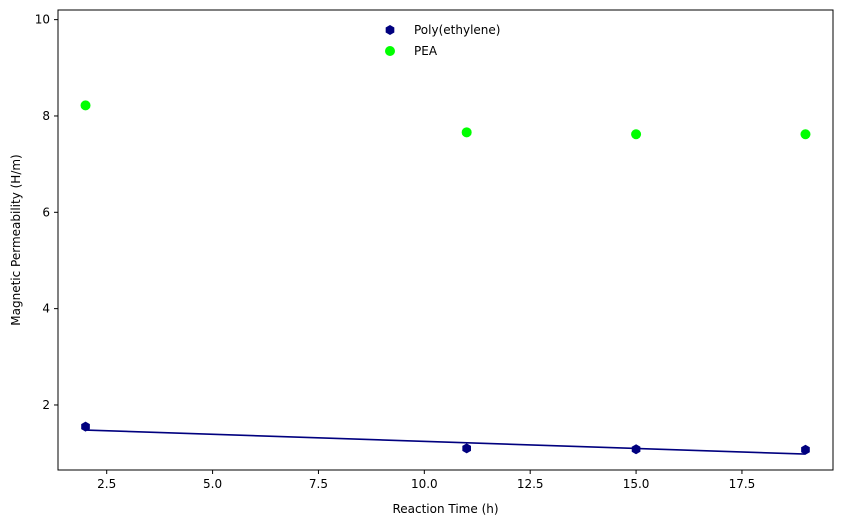  Describe the element at coordinates (46, 309) in the screenshot. I see `y-tick-label: 4` at that location.